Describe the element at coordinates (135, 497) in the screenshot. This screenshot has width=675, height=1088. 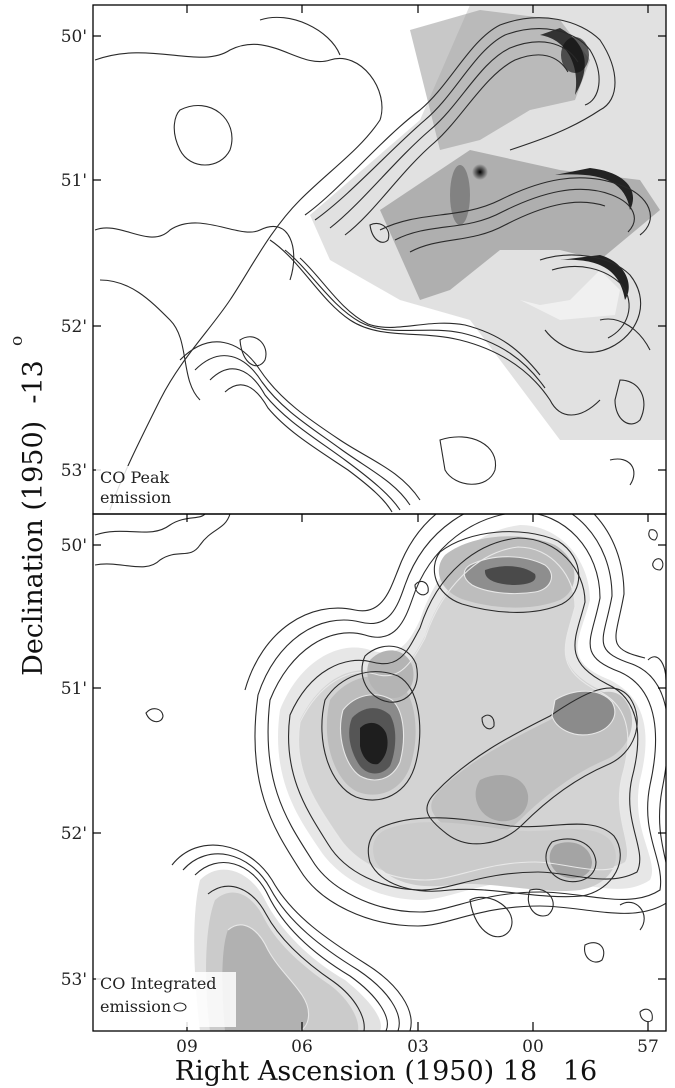
I see `panel-label-top-line2: emission` at that location.